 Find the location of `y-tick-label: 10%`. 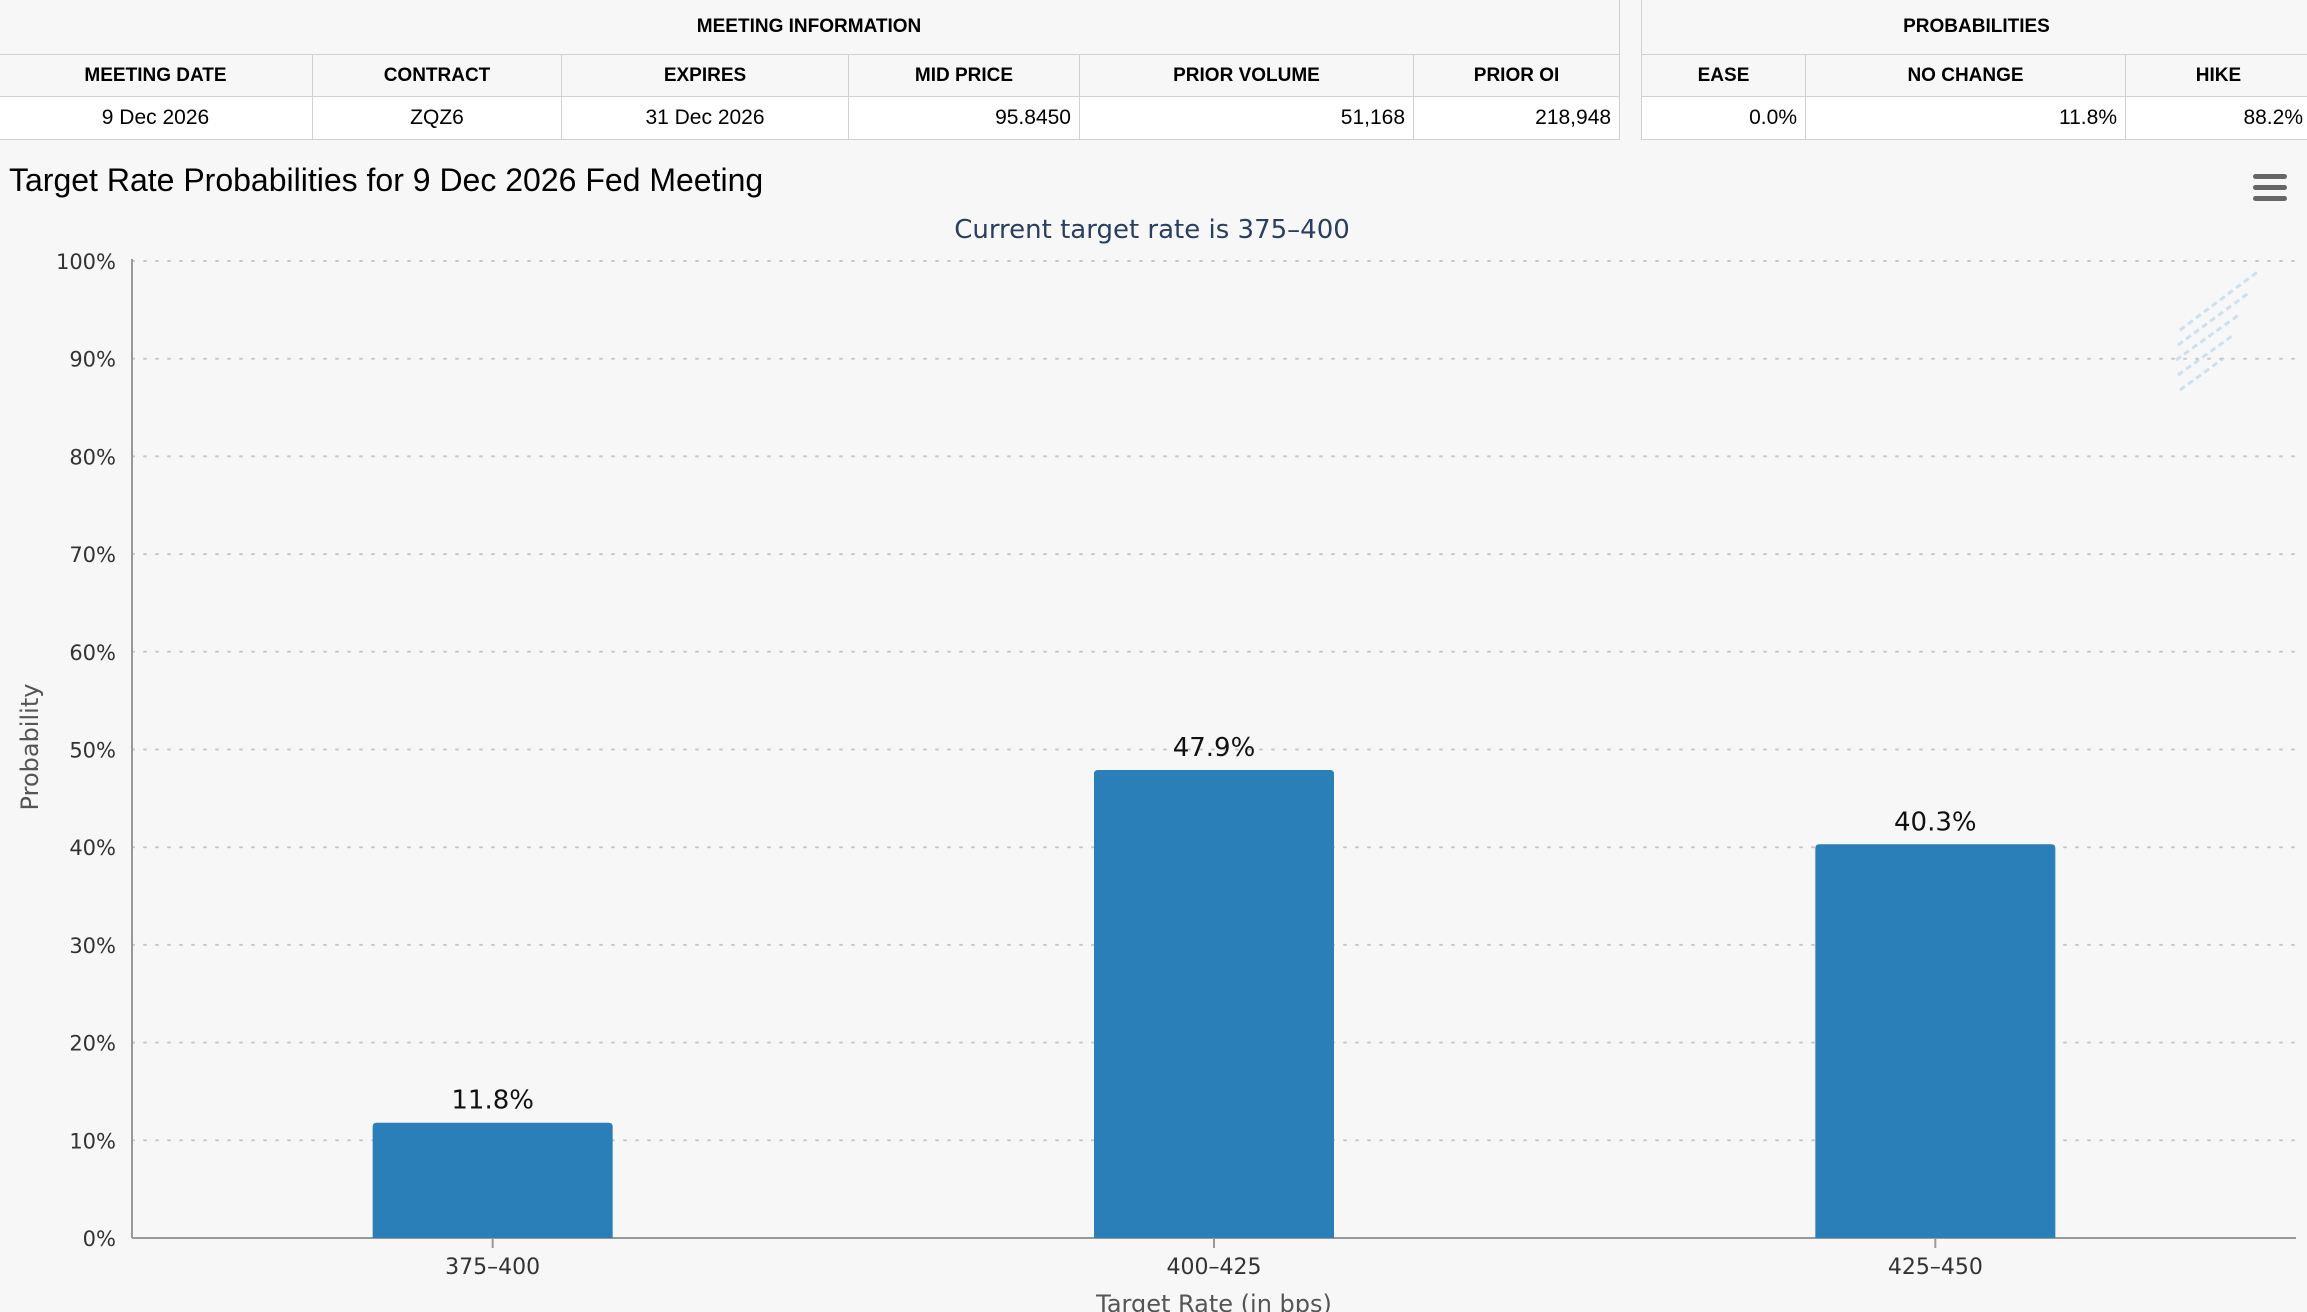

y-tick-label: 10% is located at coordinates (92, 1141).